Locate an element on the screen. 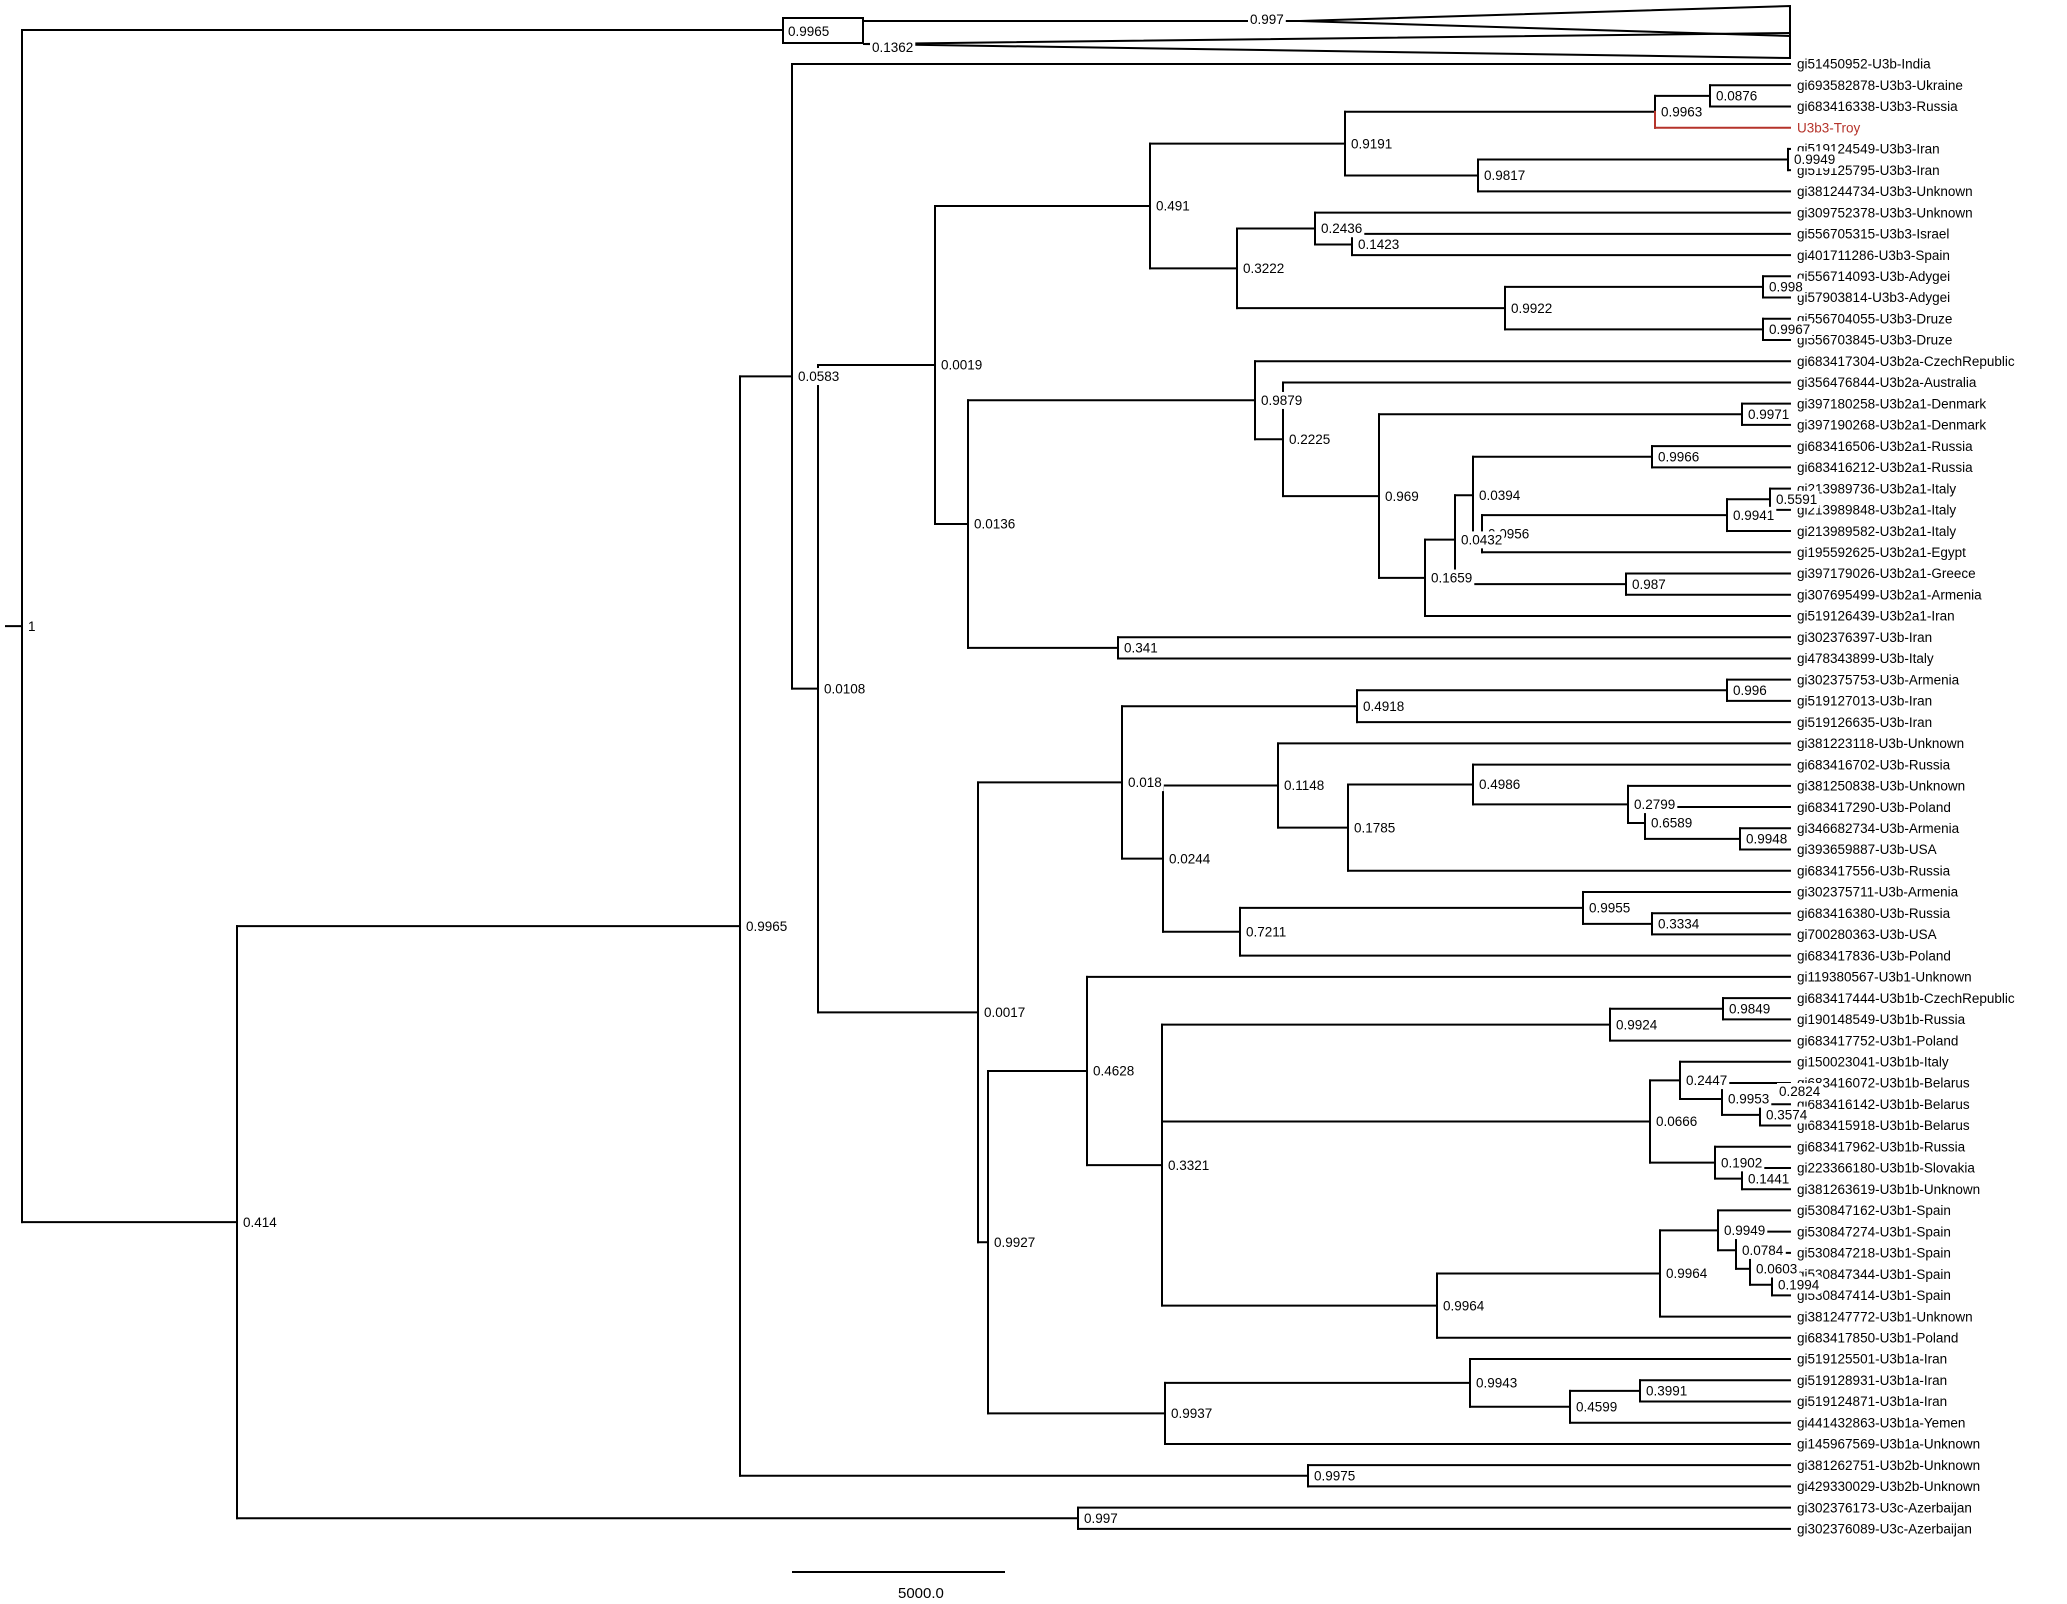  taxon-label: gi530847162-U3b1-Spain is located at coordinates (1874, 1210).